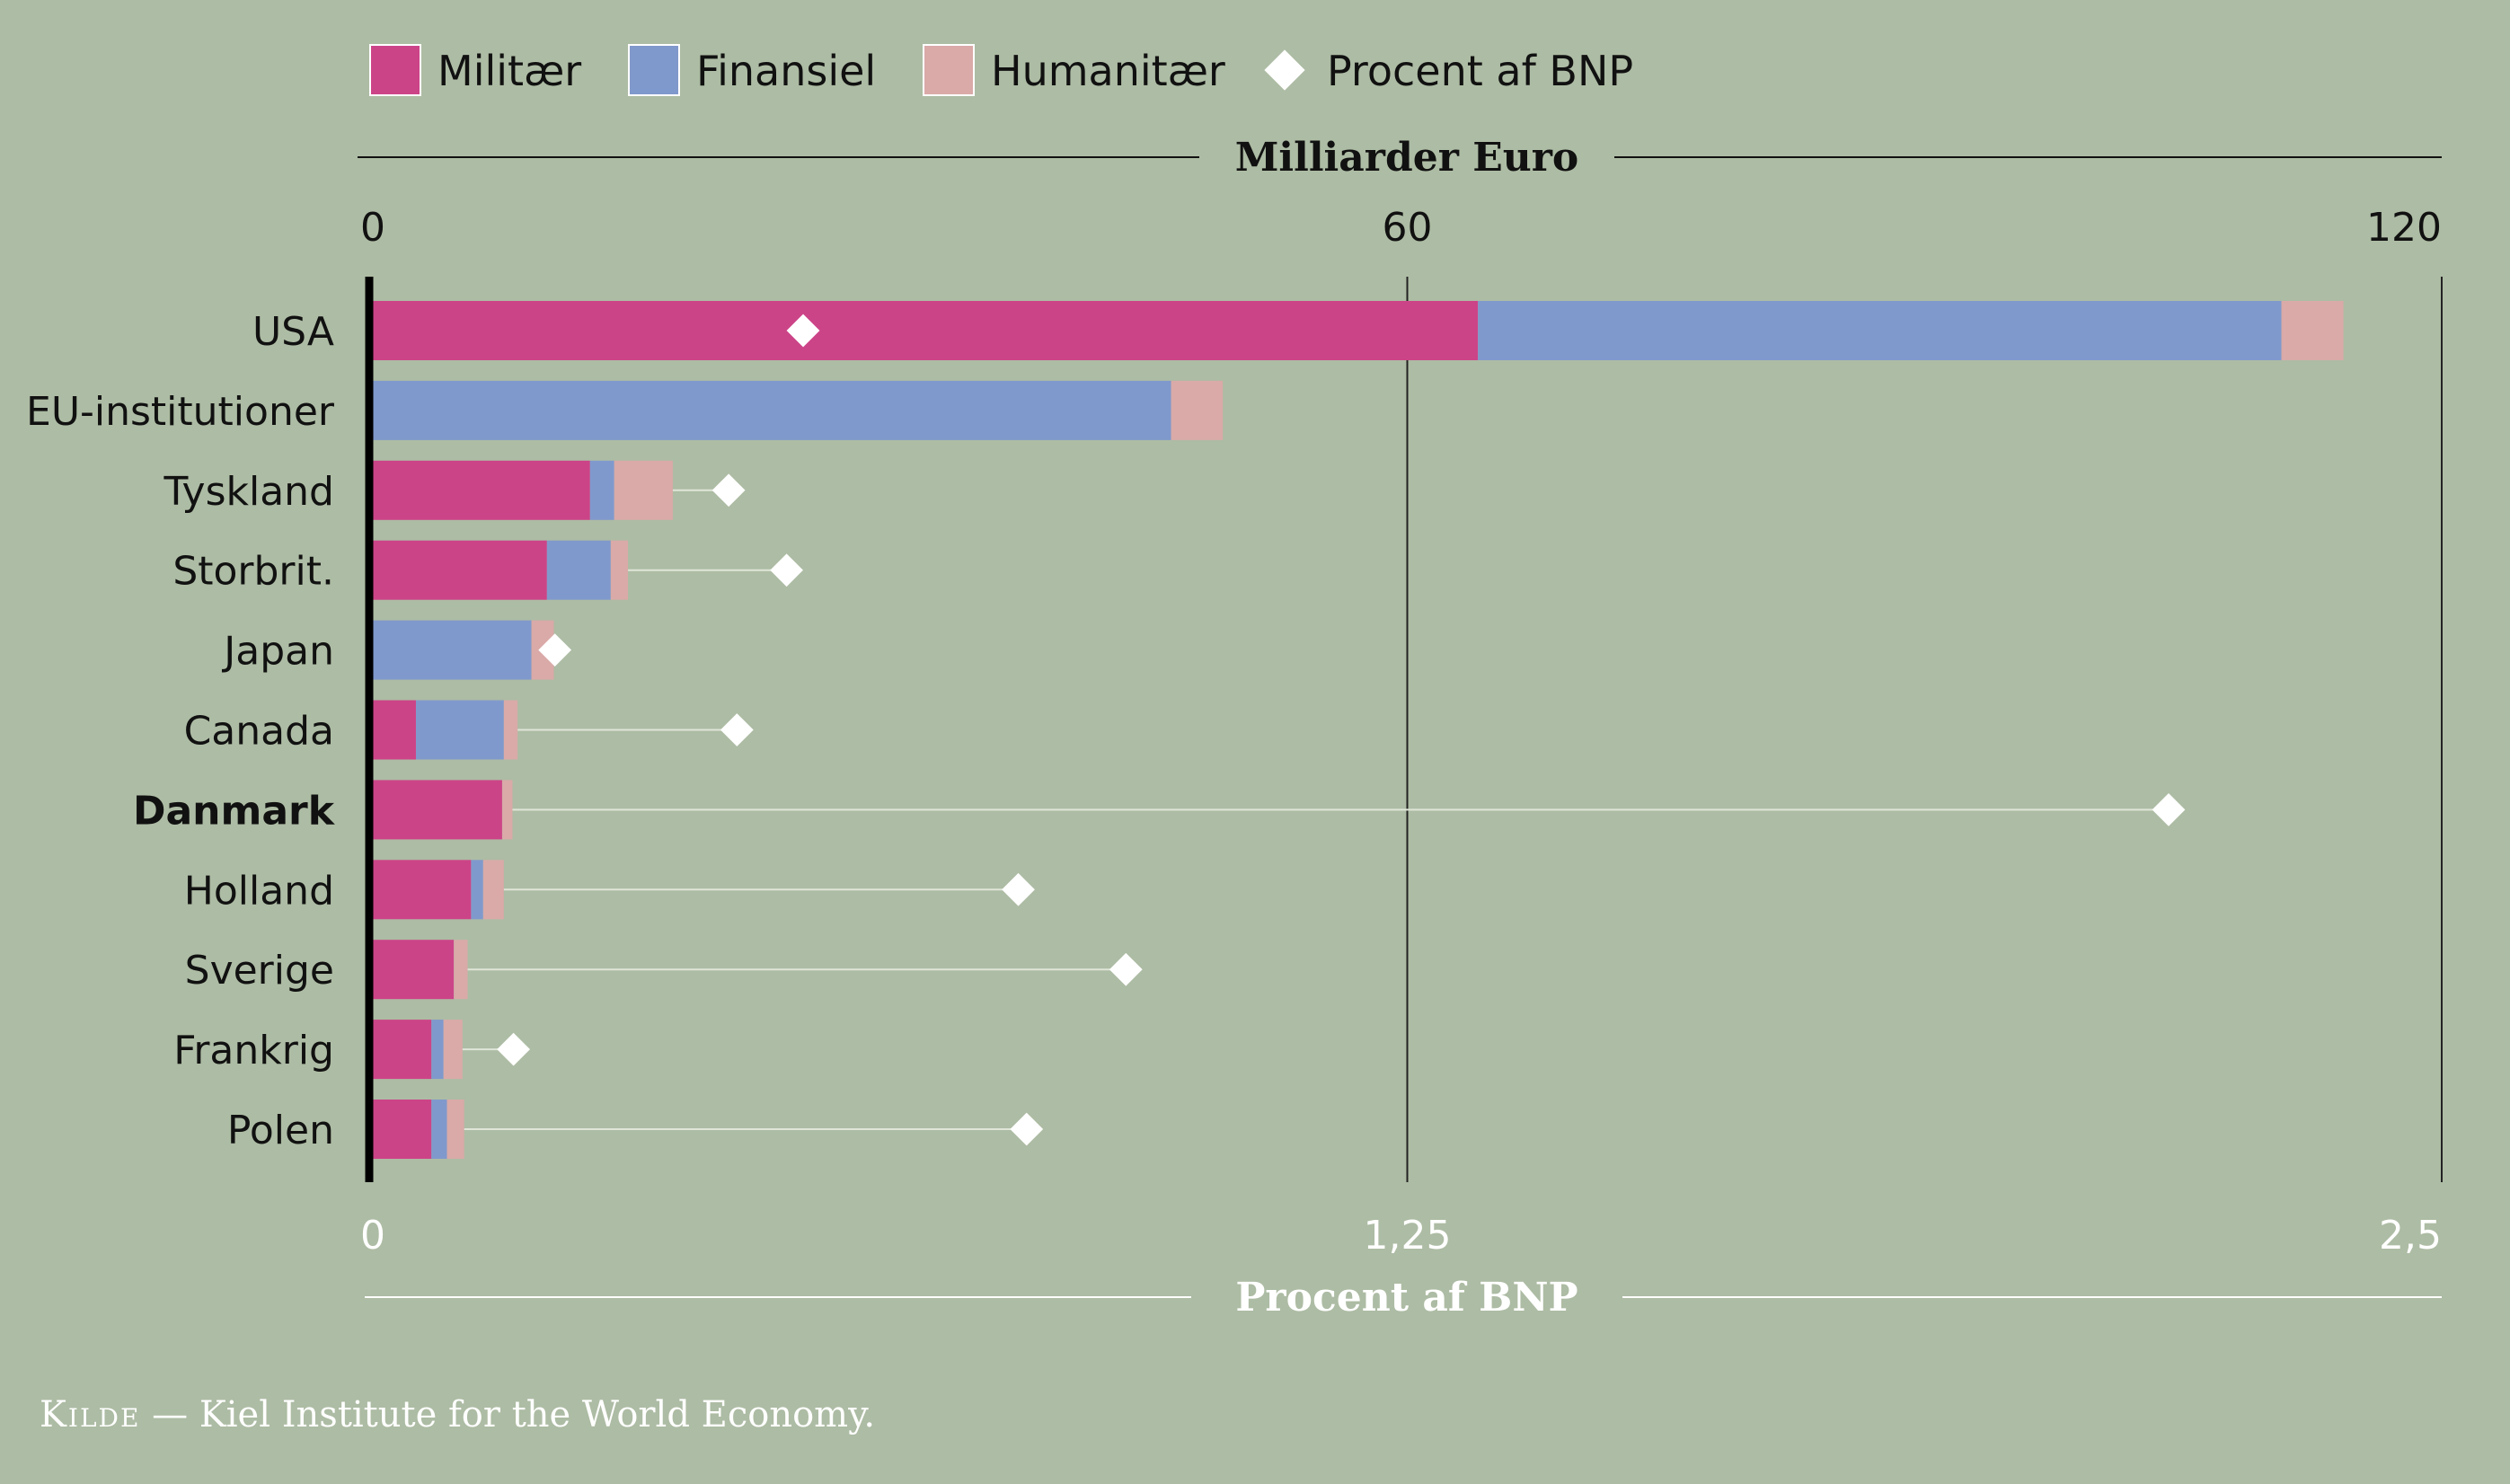 Image resolution: width=2510 pixels, height=1484 pixels. Describe the element at coordinates (728, 490) in the screenshot. I see `pct-marker-tyskland` at that location.